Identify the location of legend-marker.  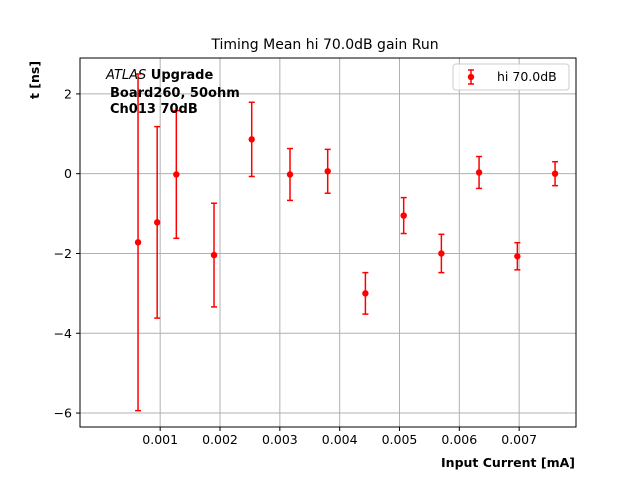
(471, 77).